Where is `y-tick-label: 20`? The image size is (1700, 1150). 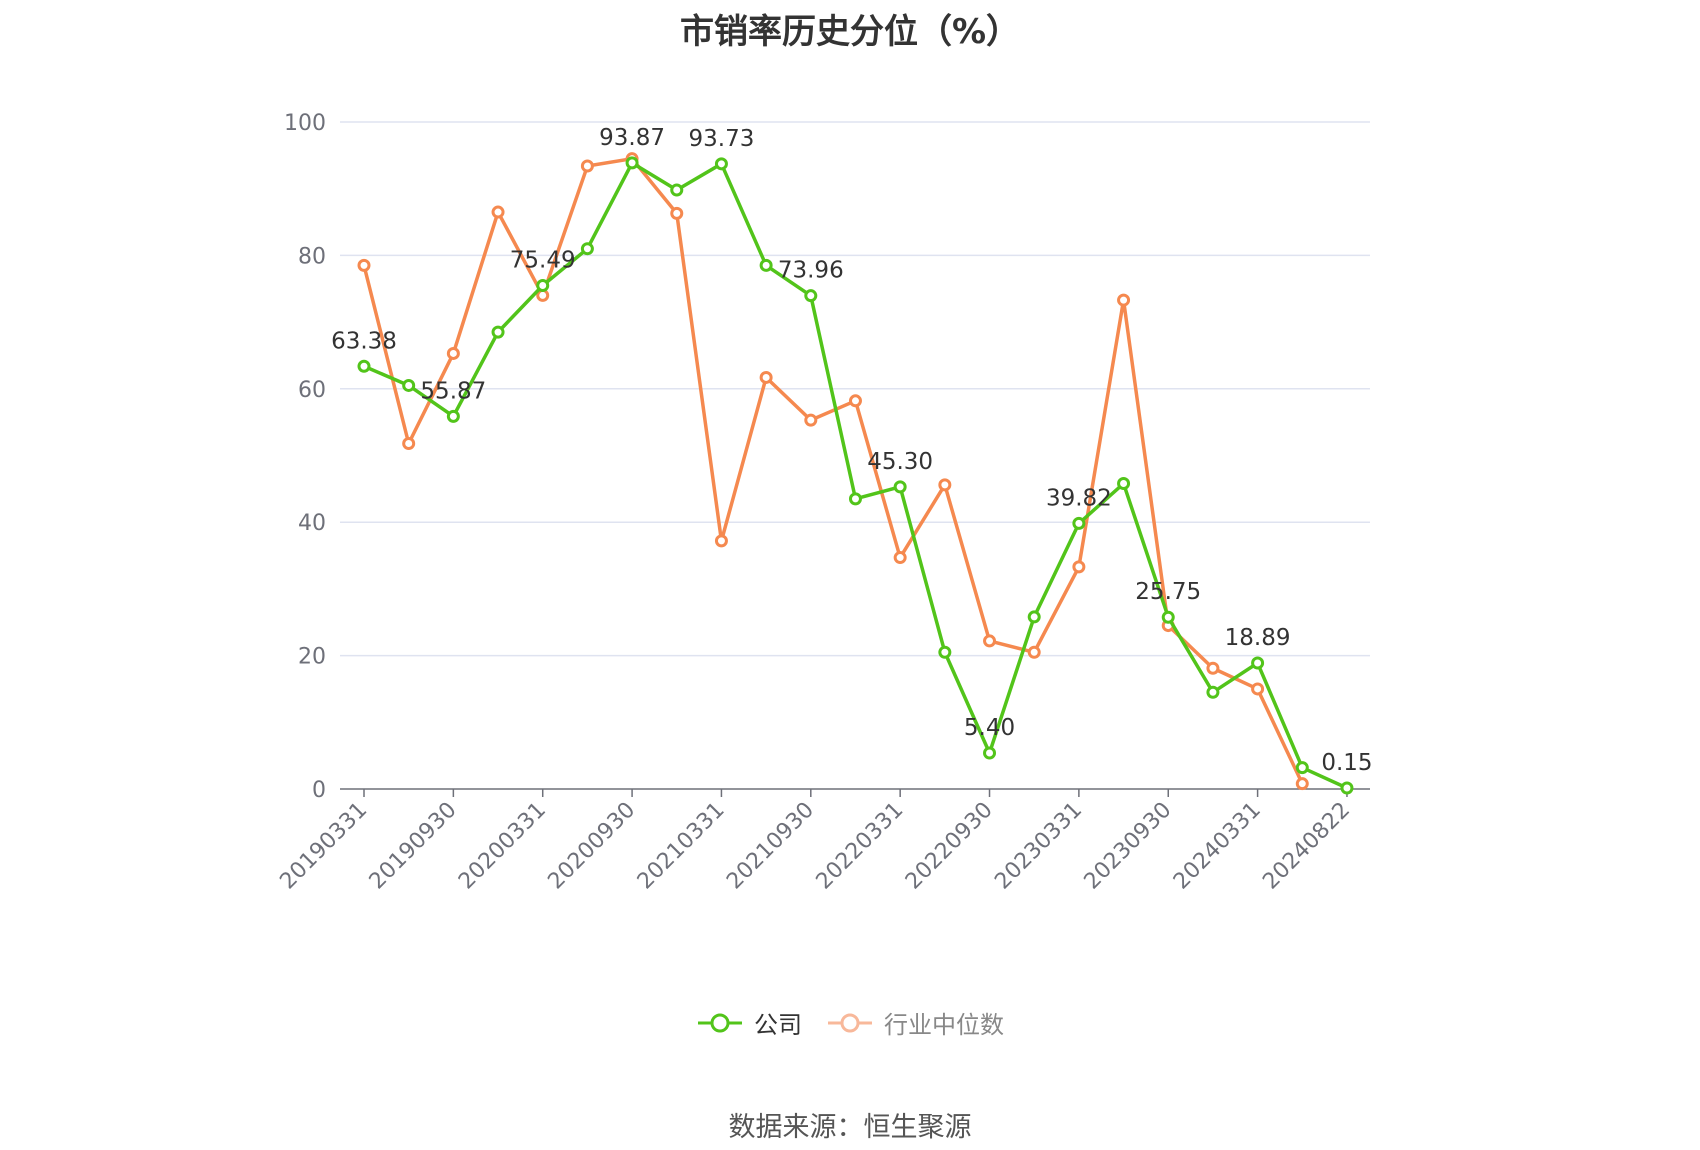
y-tick-label: 20 is located at coordinates (312, 657).